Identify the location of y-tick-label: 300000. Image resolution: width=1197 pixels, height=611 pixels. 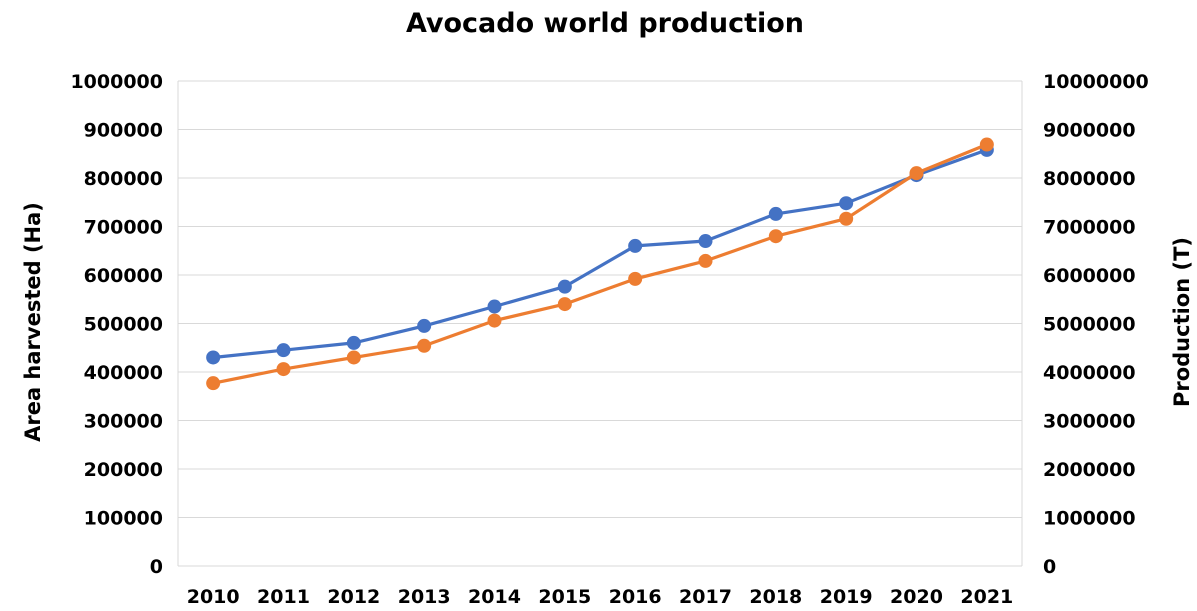
(123, 422).